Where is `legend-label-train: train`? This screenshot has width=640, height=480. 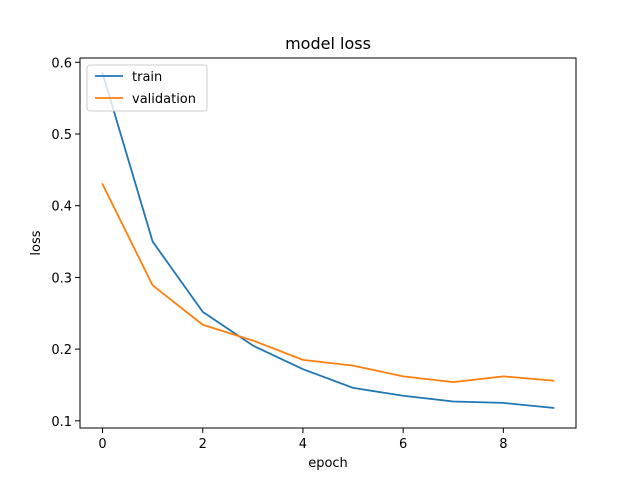 legend-label-train: train is located at coordinates (147, 77).